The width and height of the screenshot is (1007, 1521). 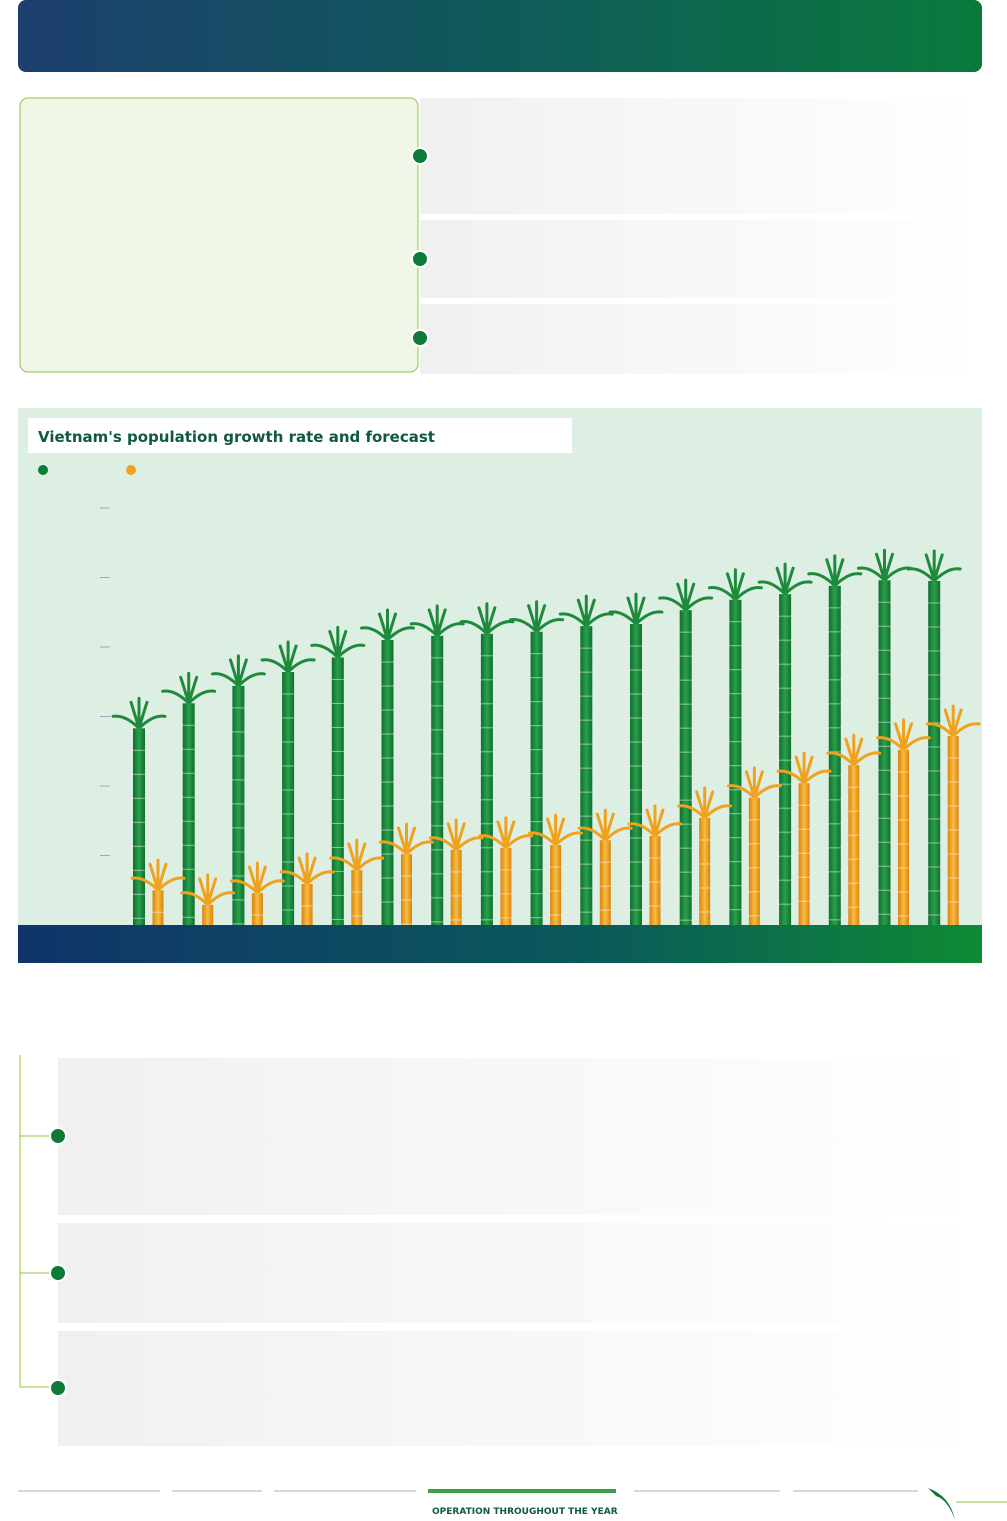 I want to click on chart-title-box, so click(x=300, y=435).